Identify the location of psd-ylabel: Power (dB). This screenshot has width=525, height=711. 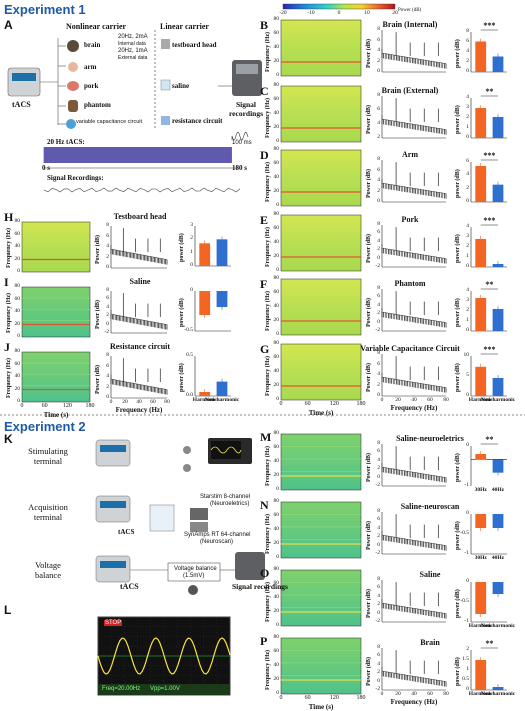
(369, 248).